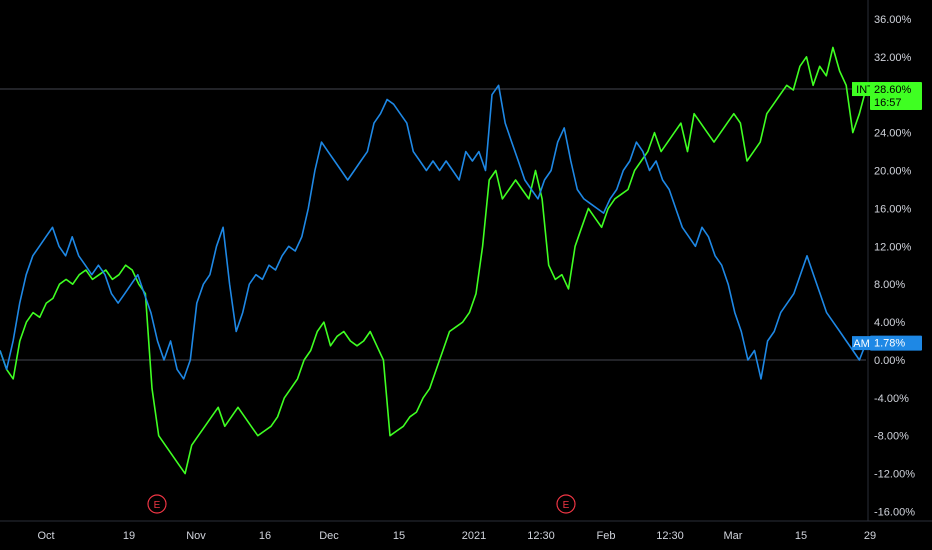  I want to click on x-tick-label: Oct, so click(45, 536).